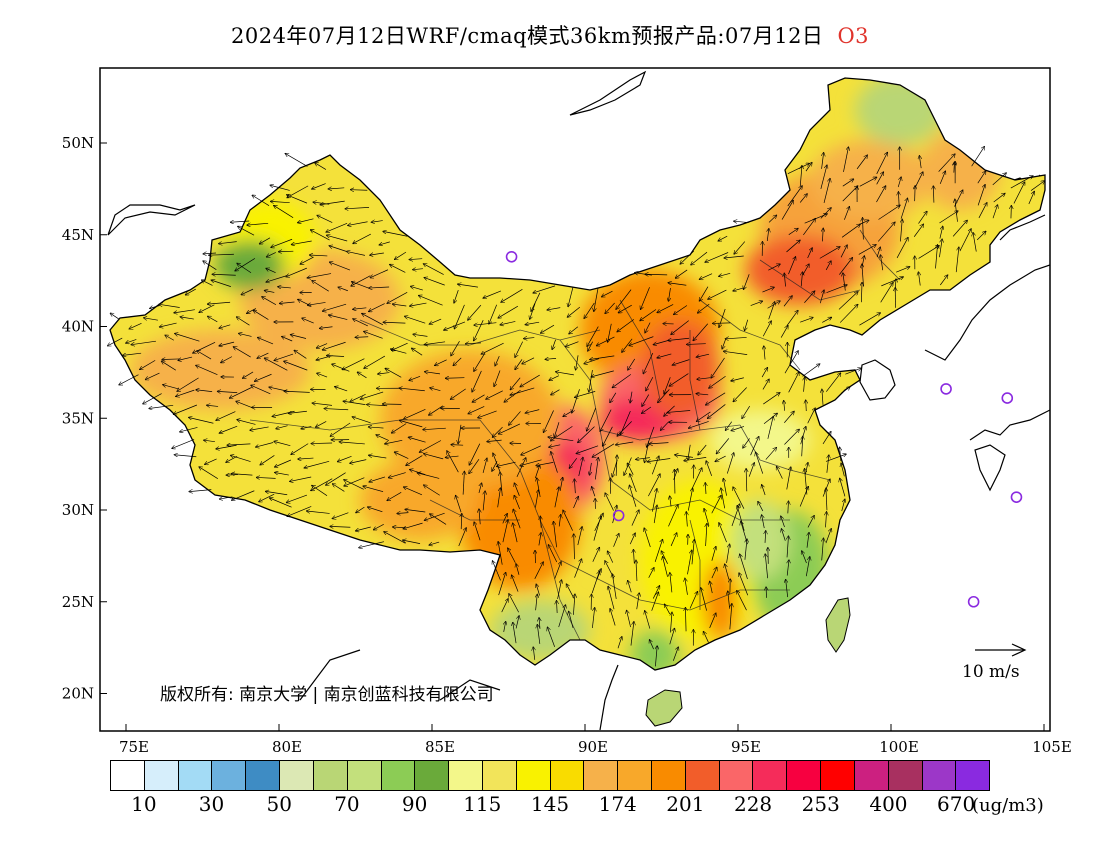  I want to click on latitude-axis: 50N 45N 40N 35N 30N 25N 20N, so click(84, 418).